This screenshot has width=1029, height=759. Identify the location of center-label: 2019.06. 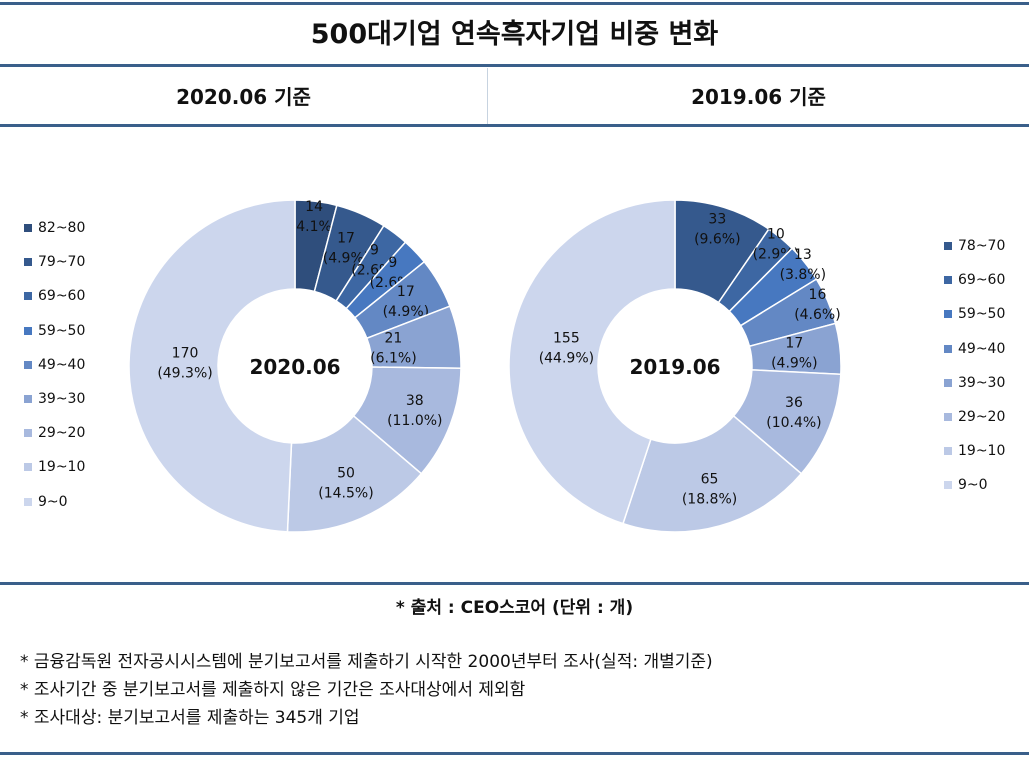
(674, 367).